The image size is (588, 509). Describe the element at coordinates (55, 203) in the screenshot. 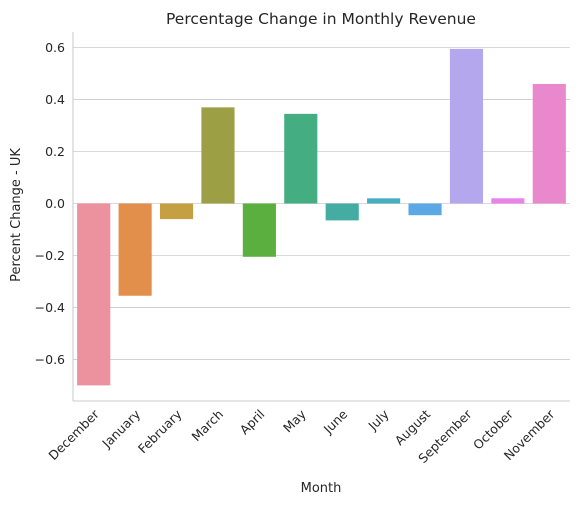

I see `y-tick-label: 0.0` at that location.